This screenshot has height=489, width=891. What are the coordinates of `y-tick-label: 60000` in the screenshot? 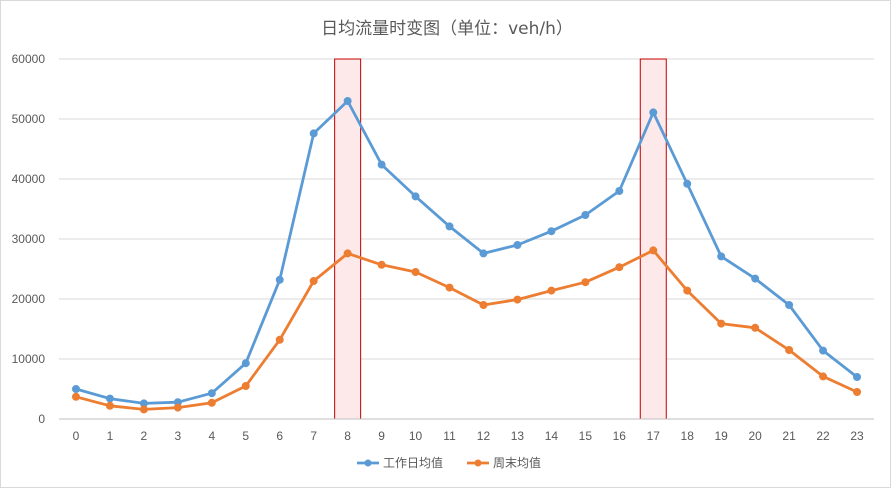 It's located at (29, 59).